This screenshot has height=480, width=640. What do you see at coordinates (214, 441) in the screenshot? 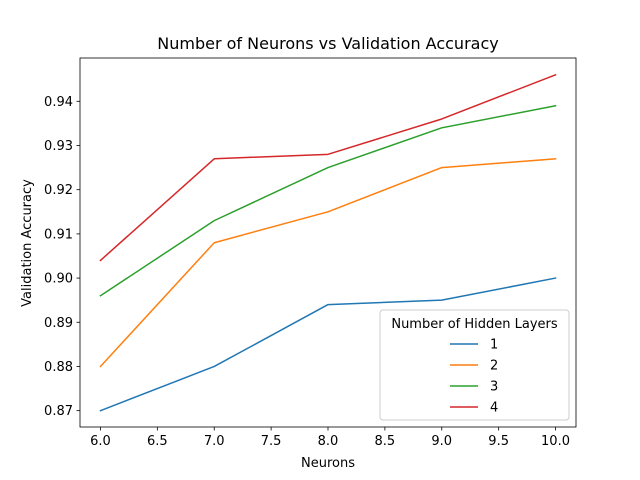
I see `x-tick-label: 7.0` at bounding box center [214, 441].